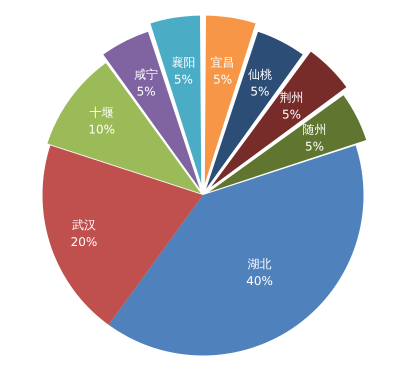 The width and height of the screenshot is (406, 390). What do you see at coordinates (102, 129) in the screenshot?
I see `data-label: 10%` at bounding box center [102, 129].